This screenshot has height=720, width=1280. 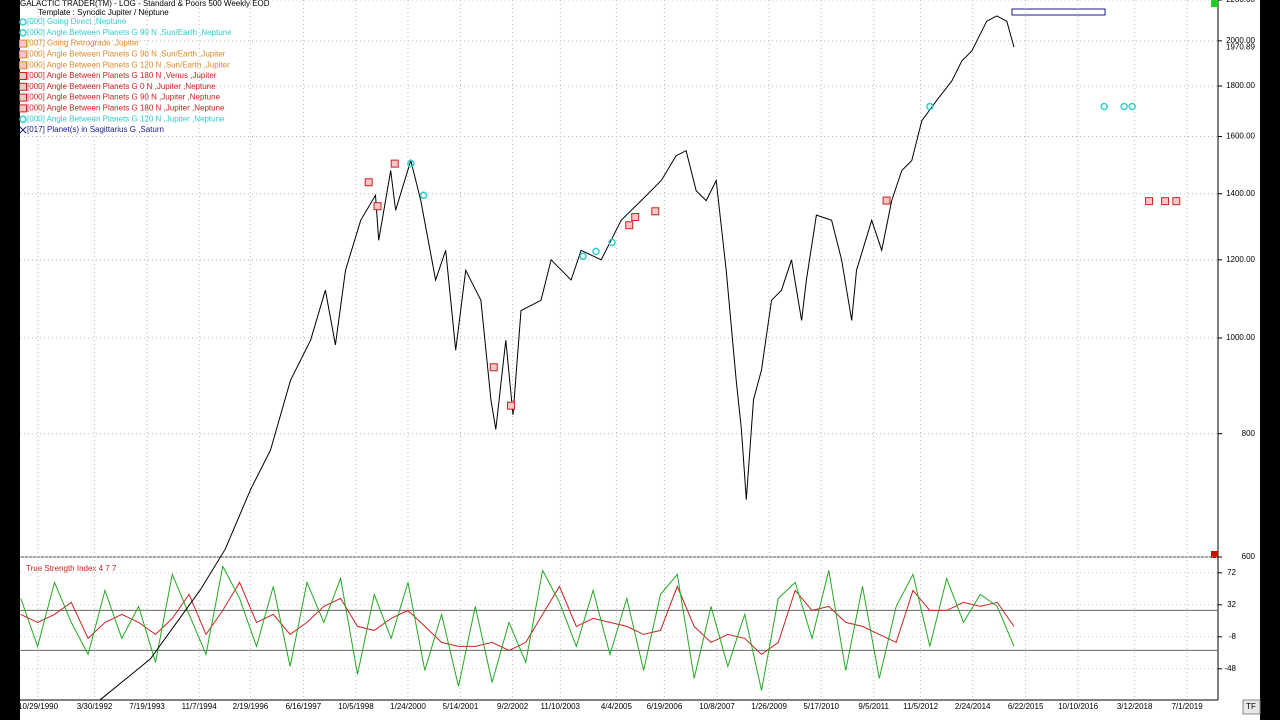 I want to click on x-tick-label: 3/30/1992, so click(x=95, y=706).